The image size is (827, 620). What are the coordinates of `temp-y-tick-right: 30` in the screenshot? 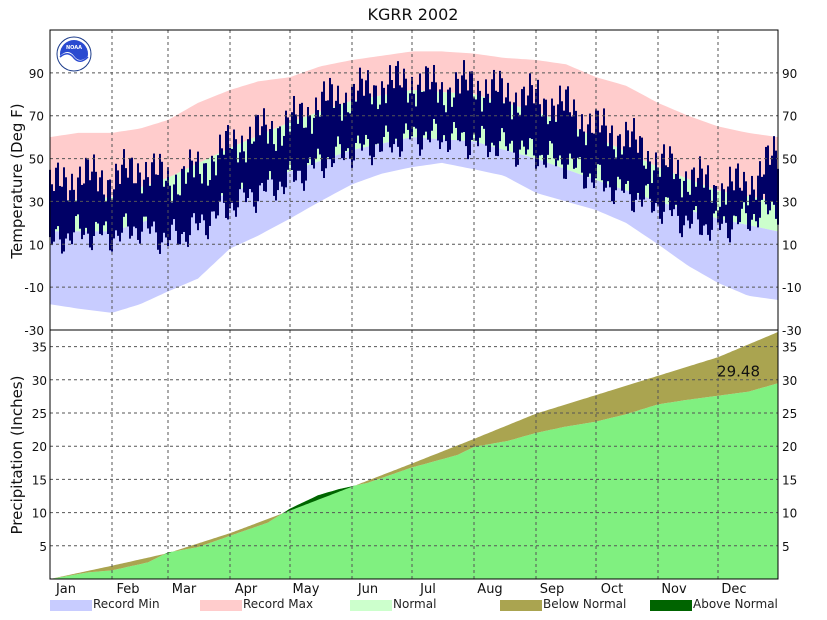 It's located at (789, 202).